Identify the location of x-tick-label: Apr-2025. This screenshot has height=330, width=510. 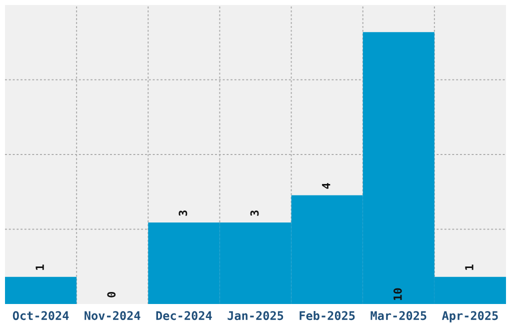
(470, 316).